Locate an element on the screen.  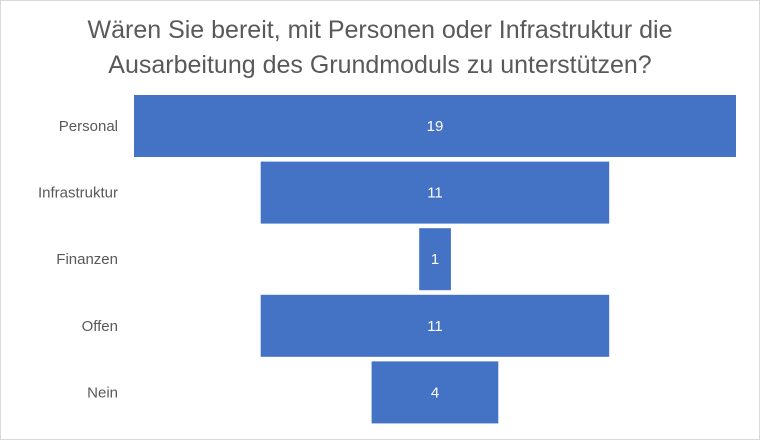
data-label-offen: 11 is located at coordinates (435, 326).